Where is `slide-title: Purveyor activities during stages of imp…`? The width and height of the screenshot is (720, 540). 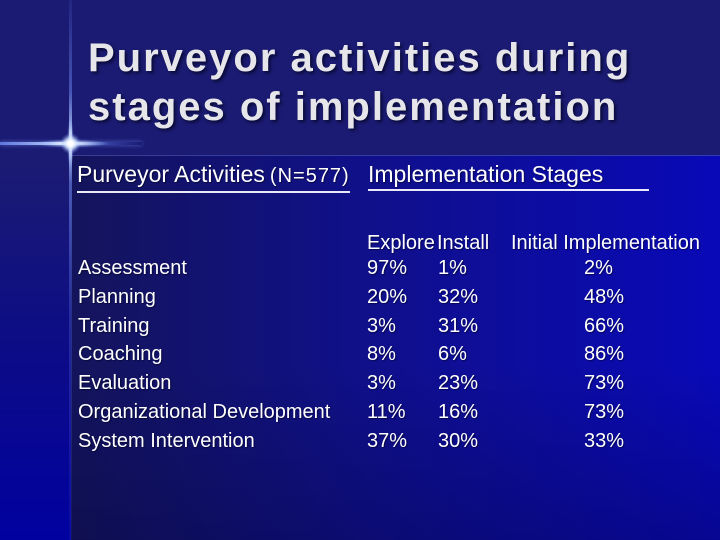
slide-title: Purveyor activities during stages of imp… is located at coordinates (359, 83).